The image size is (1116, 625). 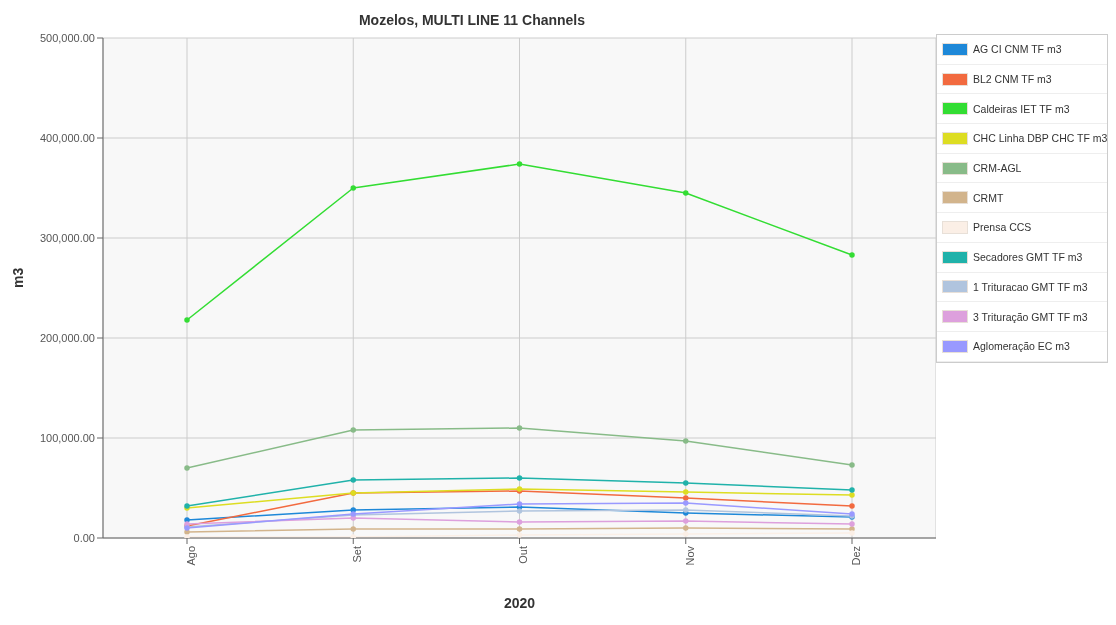 What do you see at coordinates (190, 556) in the screenshot?
I see `x-tick-label: Ago` at bounding box center [190, 556].